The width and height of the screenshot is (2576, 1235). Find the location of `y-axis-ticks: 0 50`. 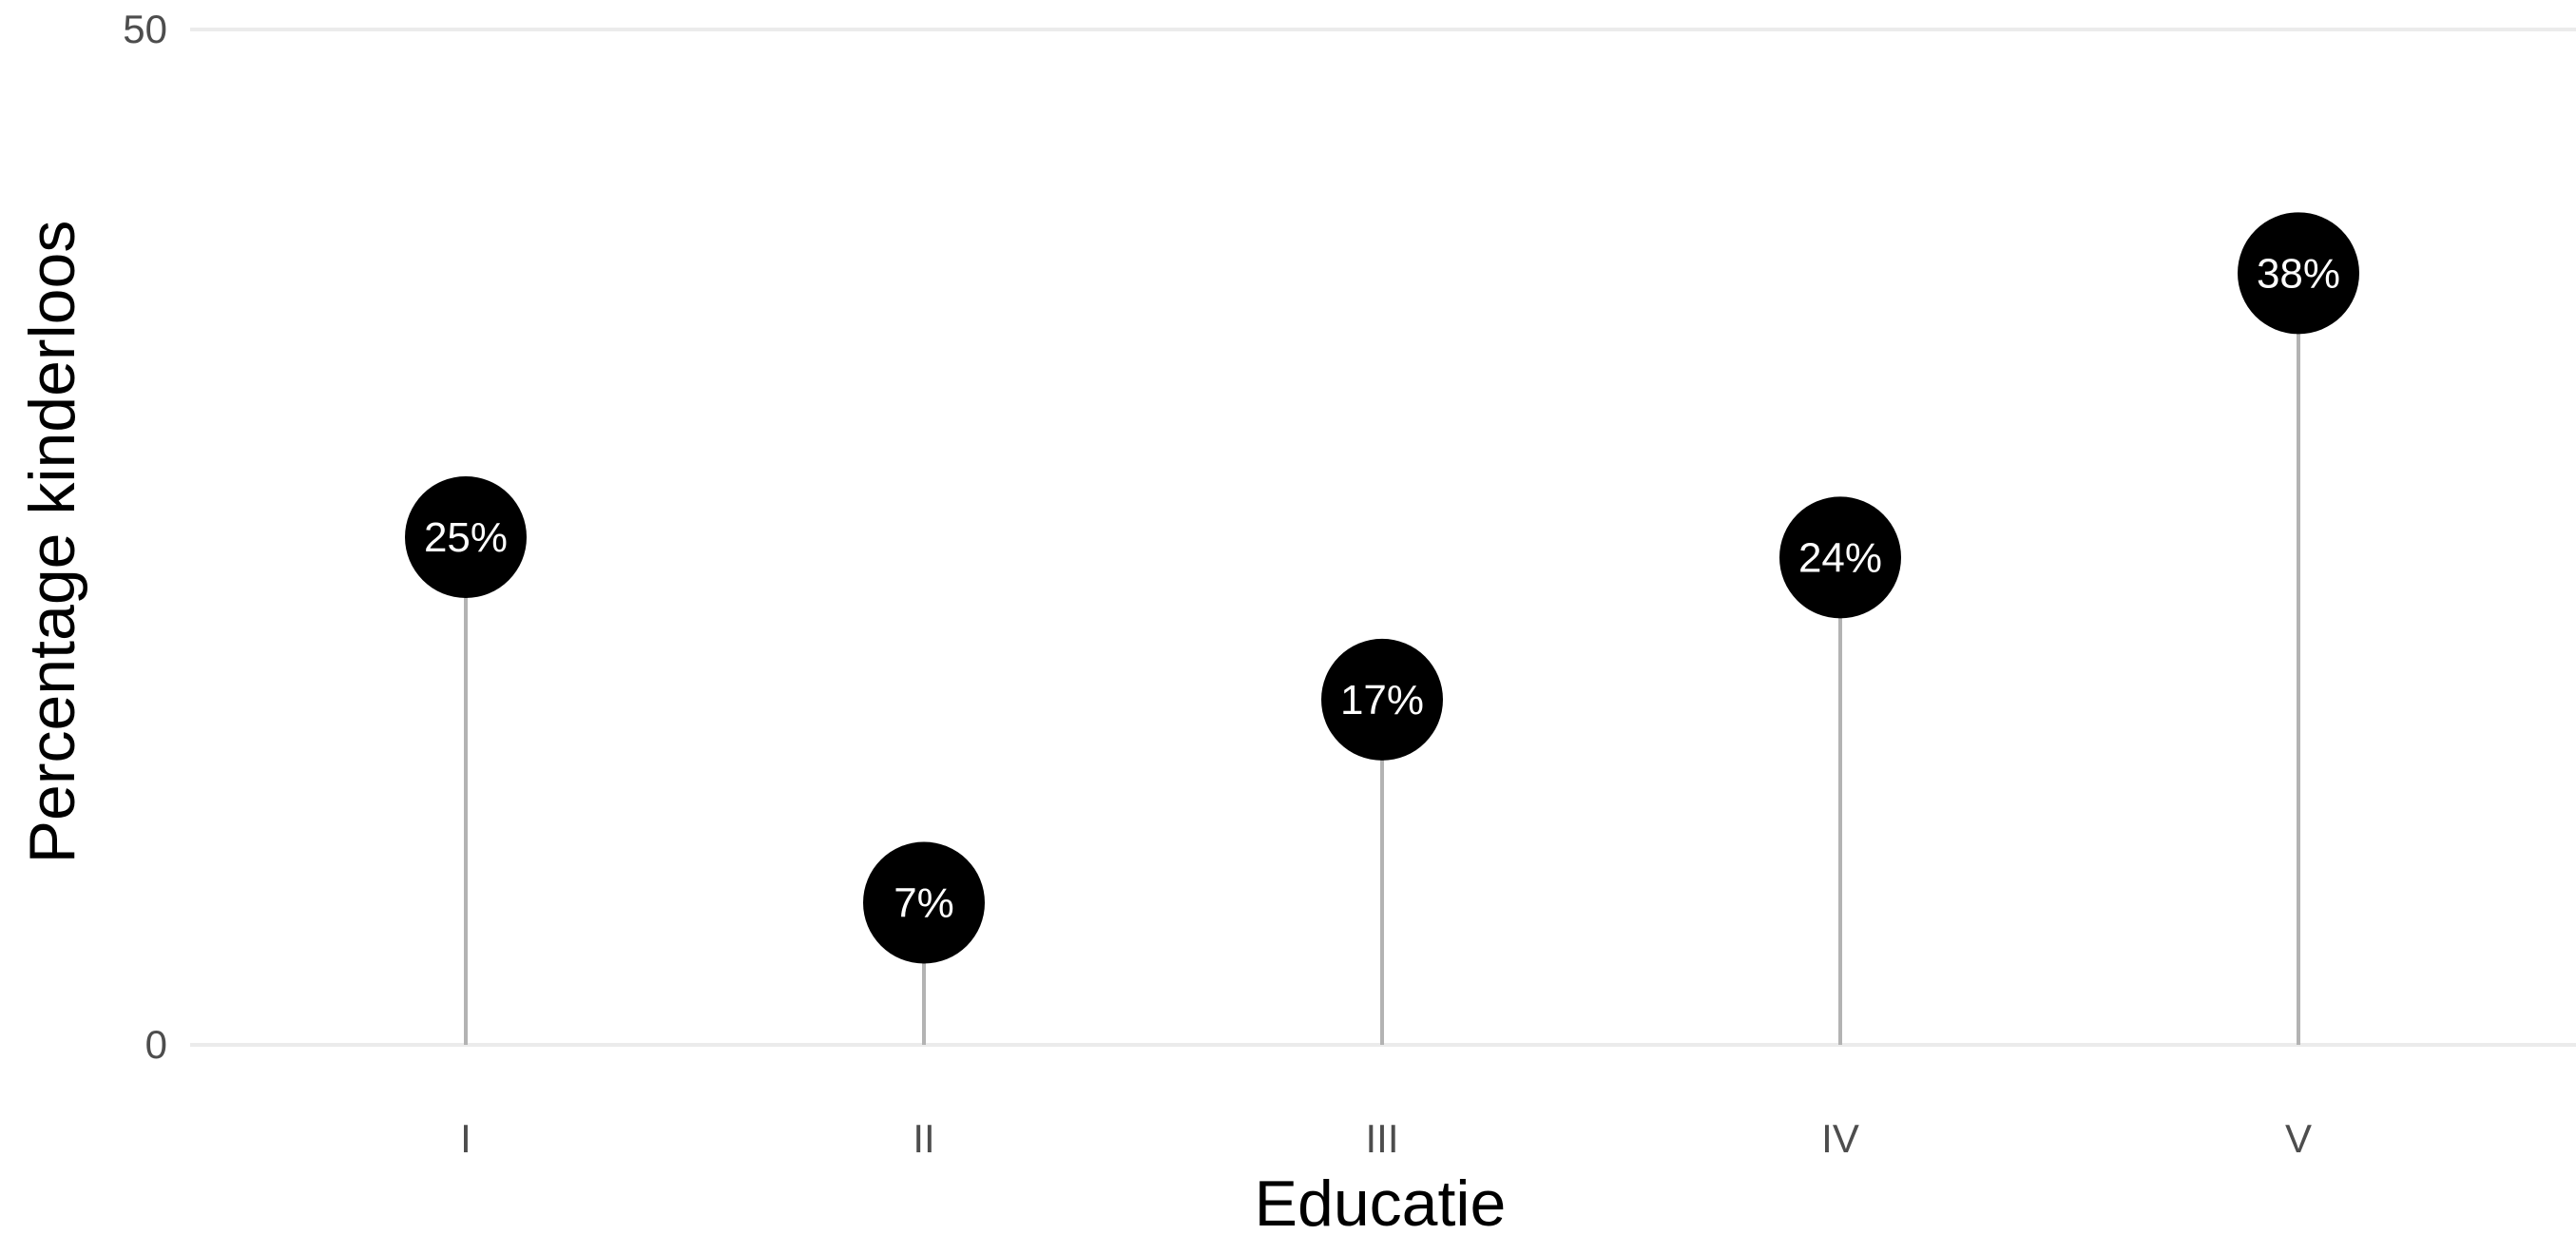

y-axis-ticks: 0 50 is located at coordinates (145, 537).